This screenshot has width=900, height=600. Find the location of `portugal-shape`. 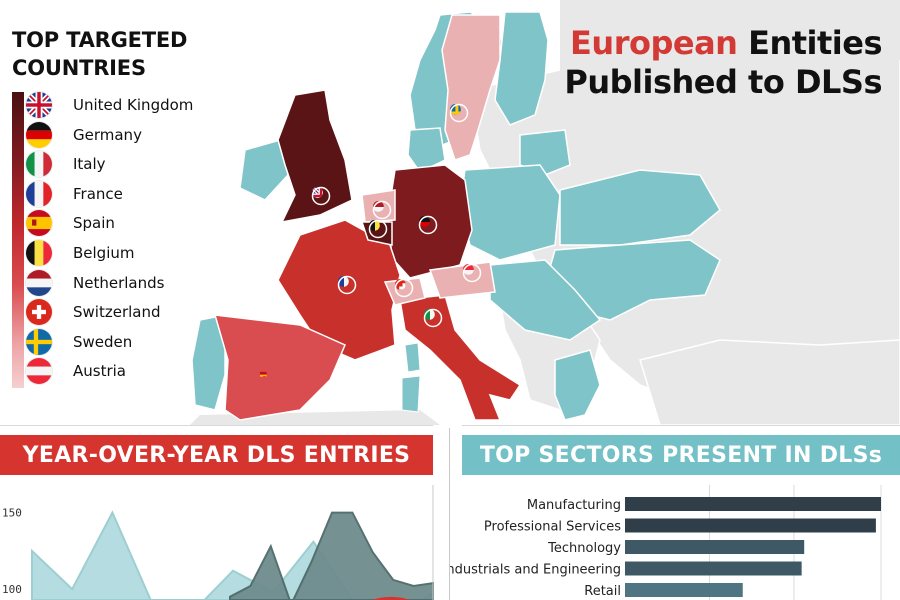

portugal-shape is located at coordinates (208, 362).